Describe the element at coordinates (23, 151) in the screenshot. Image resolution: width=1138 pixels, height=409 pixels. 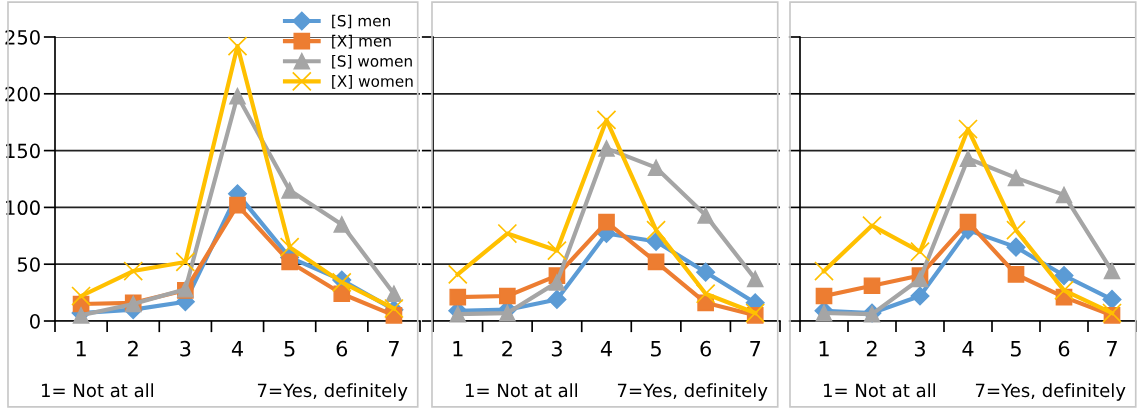
I see `y-tick-label: 150` at that location.